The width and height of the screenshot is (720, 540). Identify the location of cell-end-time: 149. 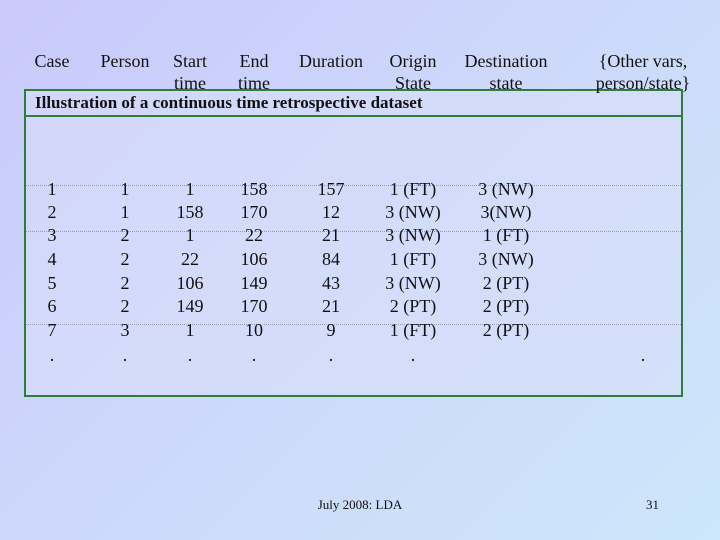
(254, 283).